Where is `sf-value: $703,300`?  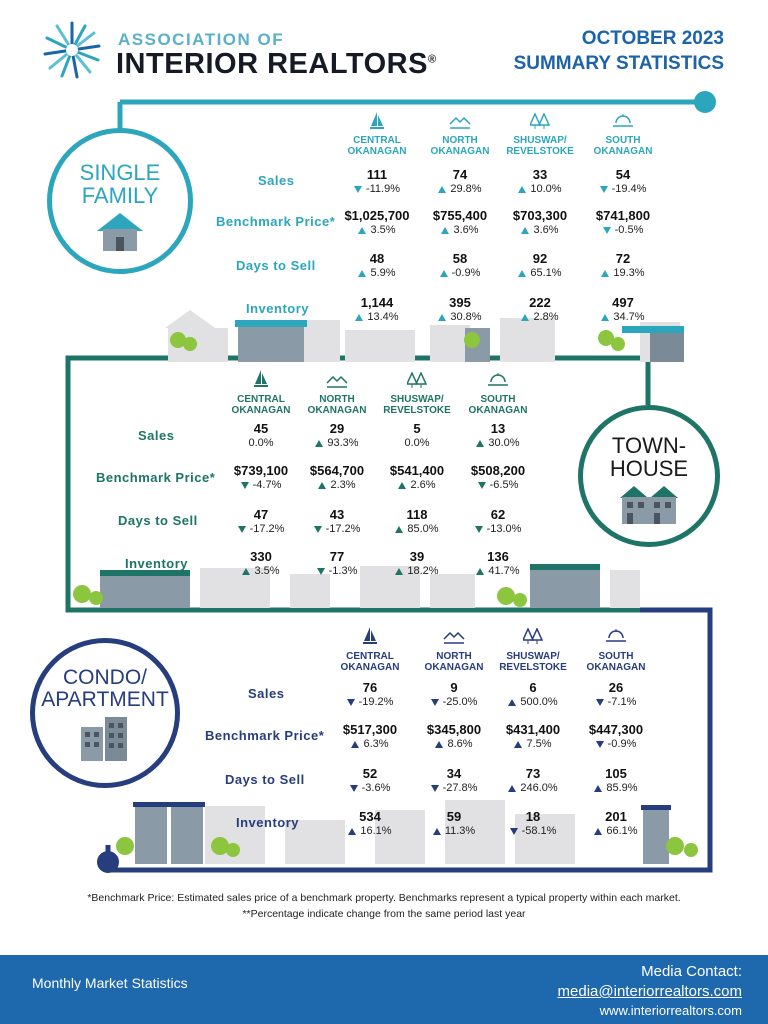
sf-value: $703,300 is located at coordinates (540, 215).